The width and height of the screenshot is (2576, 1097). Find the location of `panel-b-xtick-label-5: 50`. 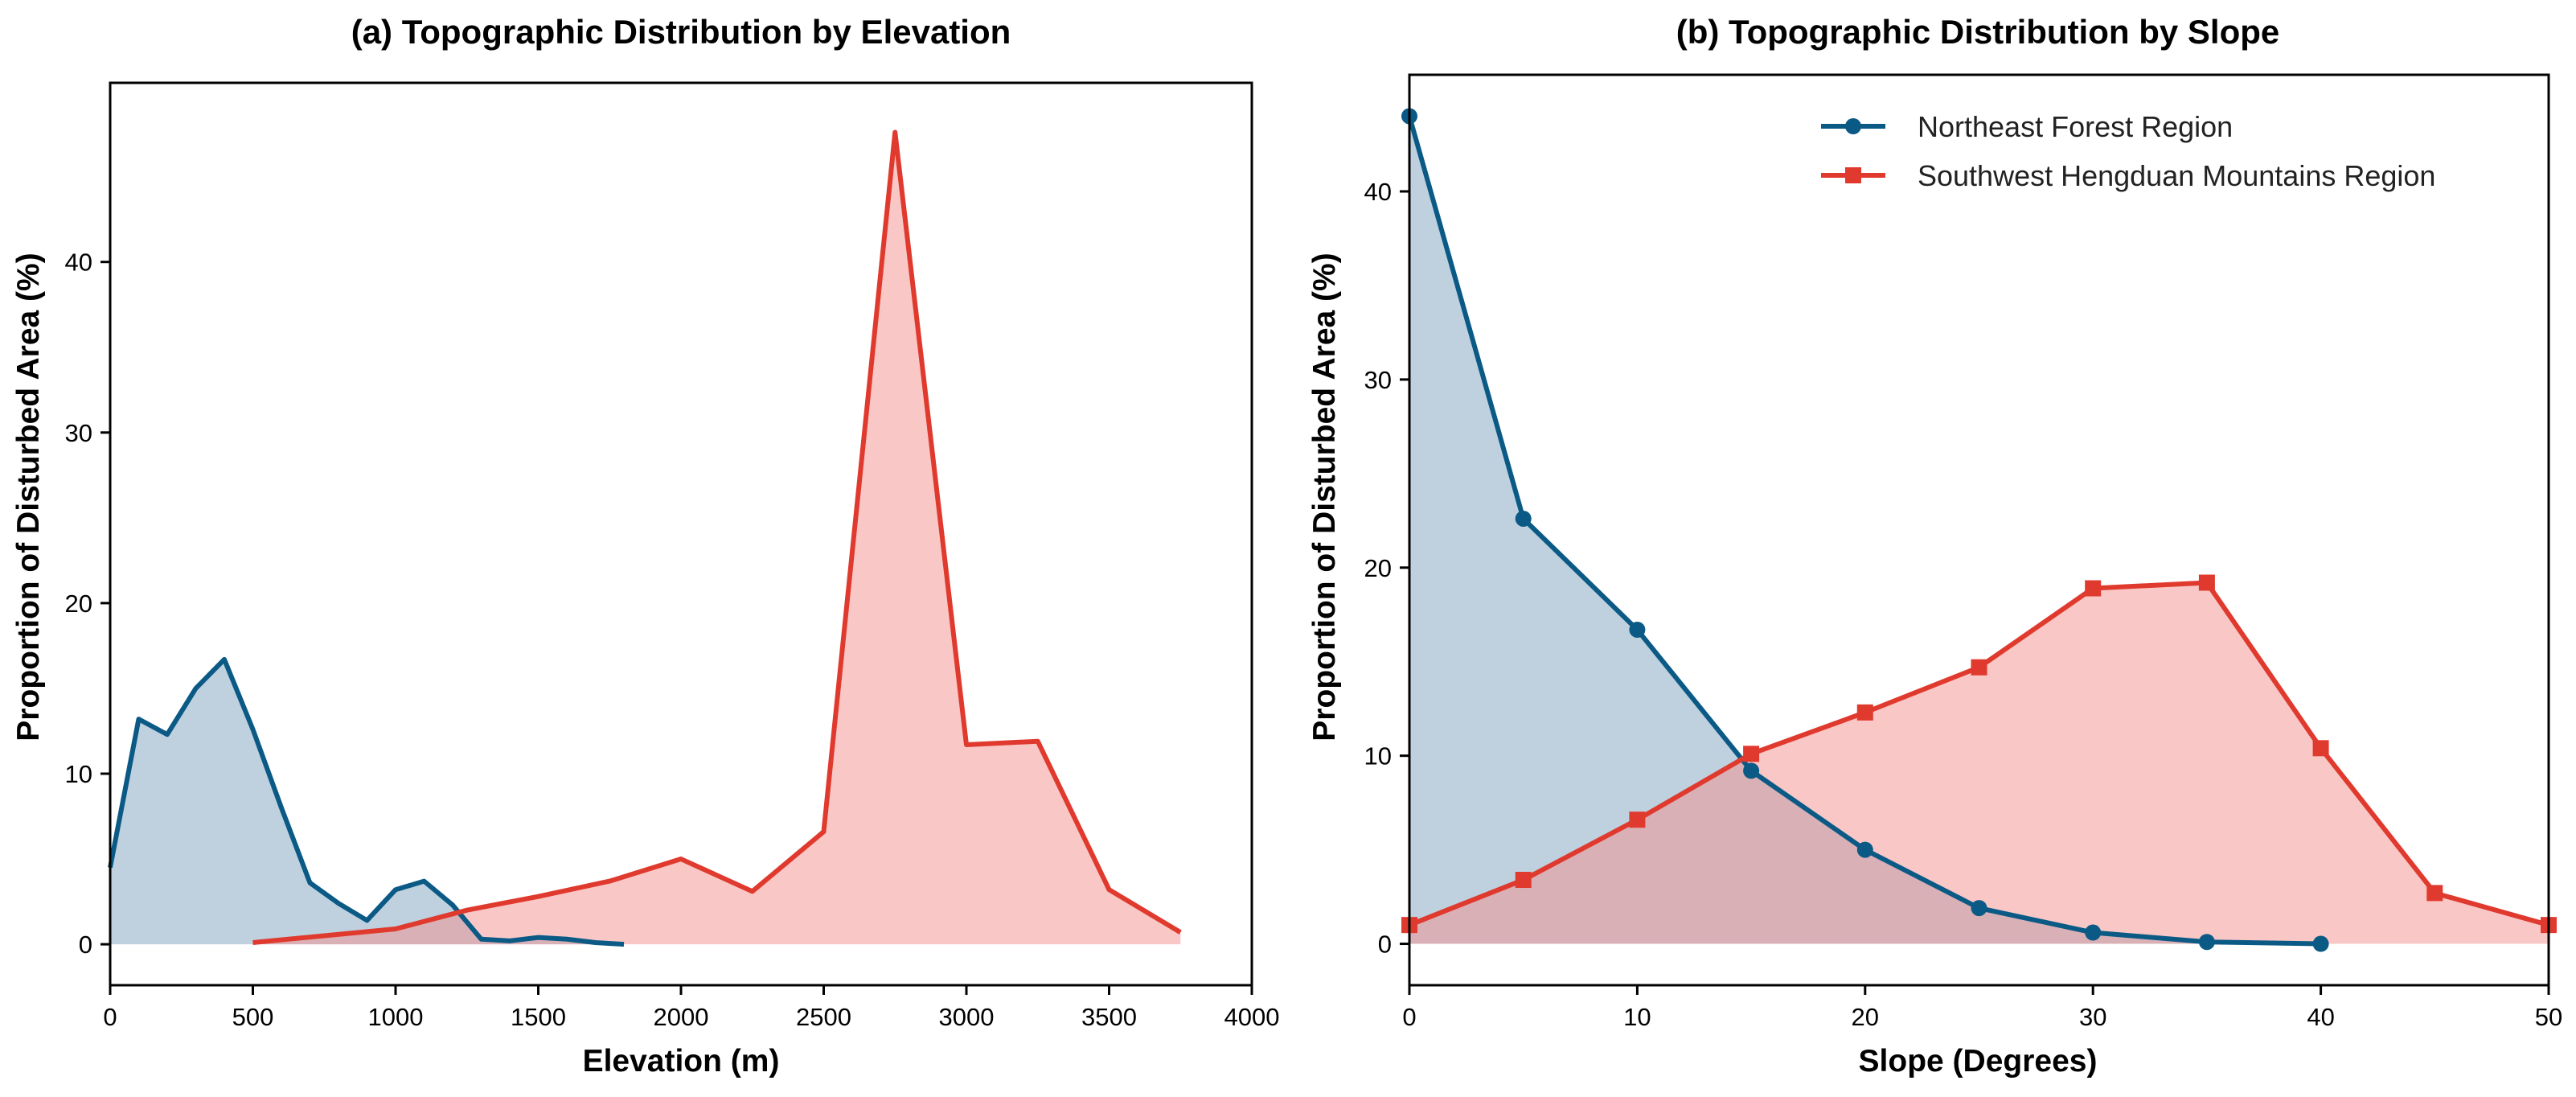

panel-b-xtick-label-5: 50 is located at coordinates (2548, 1017).